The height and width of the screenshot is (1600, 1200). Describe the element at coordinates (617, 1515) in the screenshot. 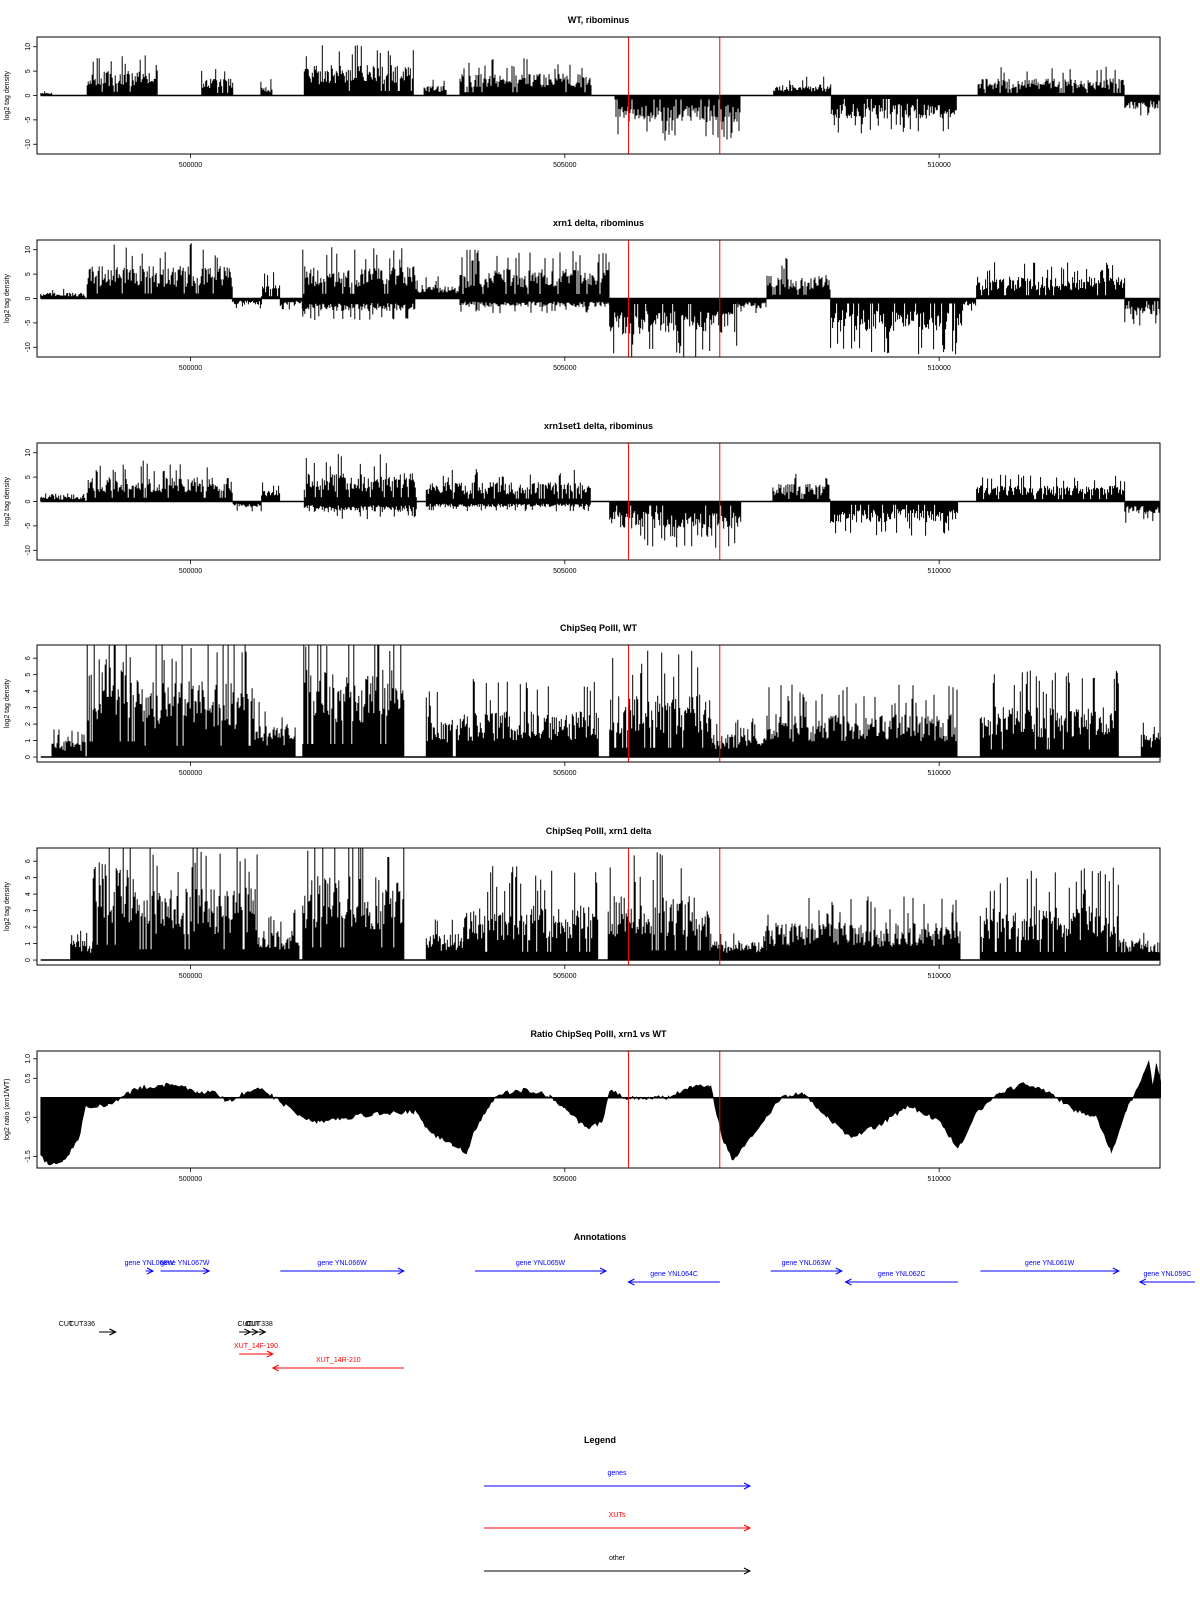

I see `legend-label: XUTs` at that location.